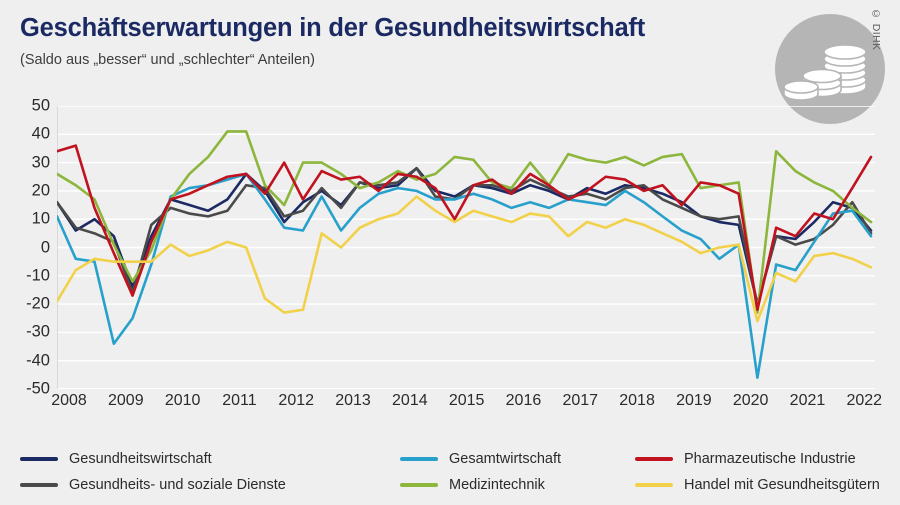 The height and width of the screenshot is (505, 900). I want to click on x-tick-label: 2009, so click(126, 400).